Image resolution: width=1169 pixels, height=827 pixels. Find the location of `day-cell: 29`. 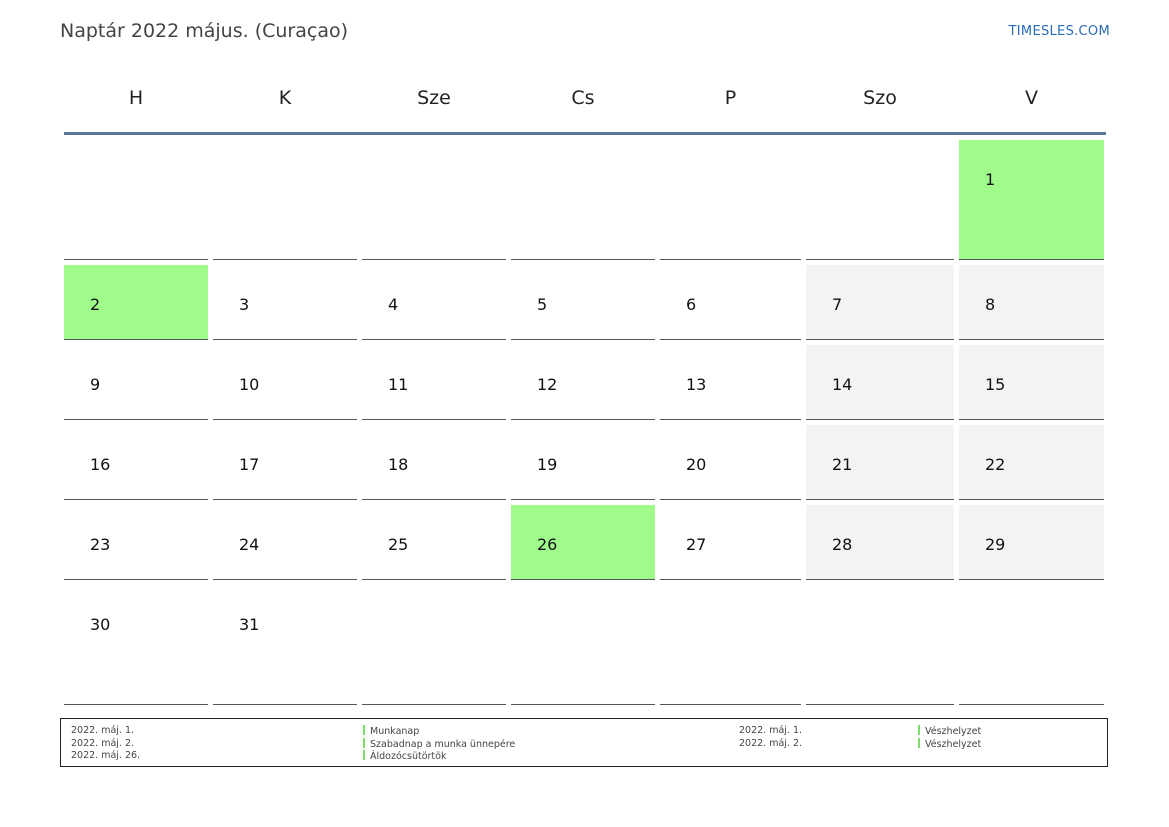

day-cell: 29 is located at coordinates (1031, 542).